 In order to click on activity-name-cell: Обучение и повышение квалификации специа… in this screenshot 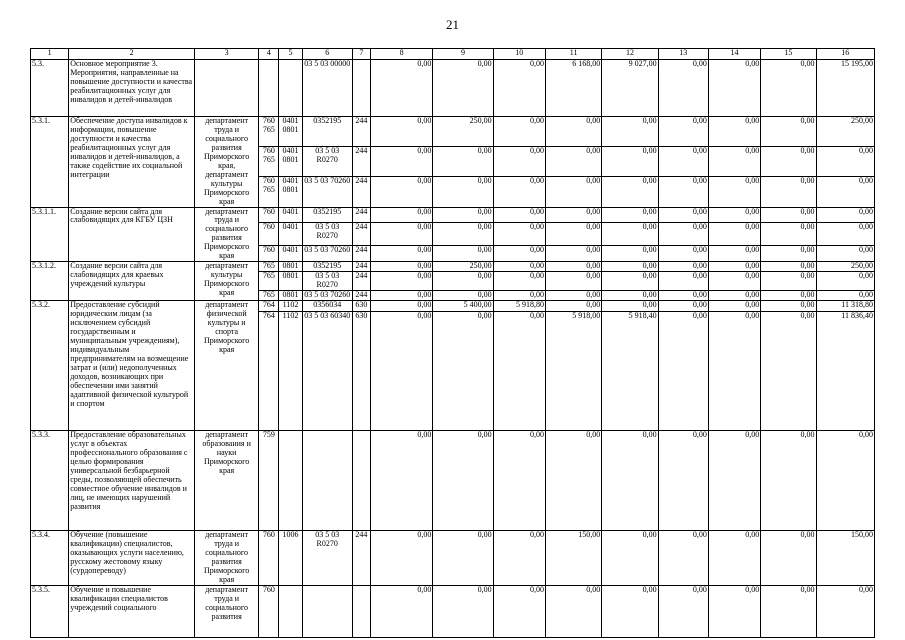, I will do `click(131, 611)`.